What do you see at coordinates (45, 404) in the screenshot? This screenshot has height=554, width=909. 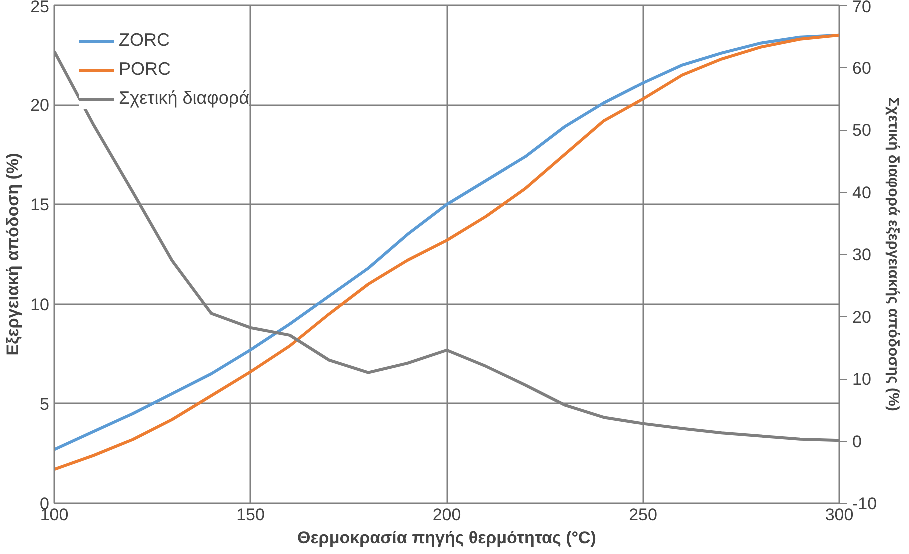 I see `y-tick-label: 5` at bounding box center [45, 404].